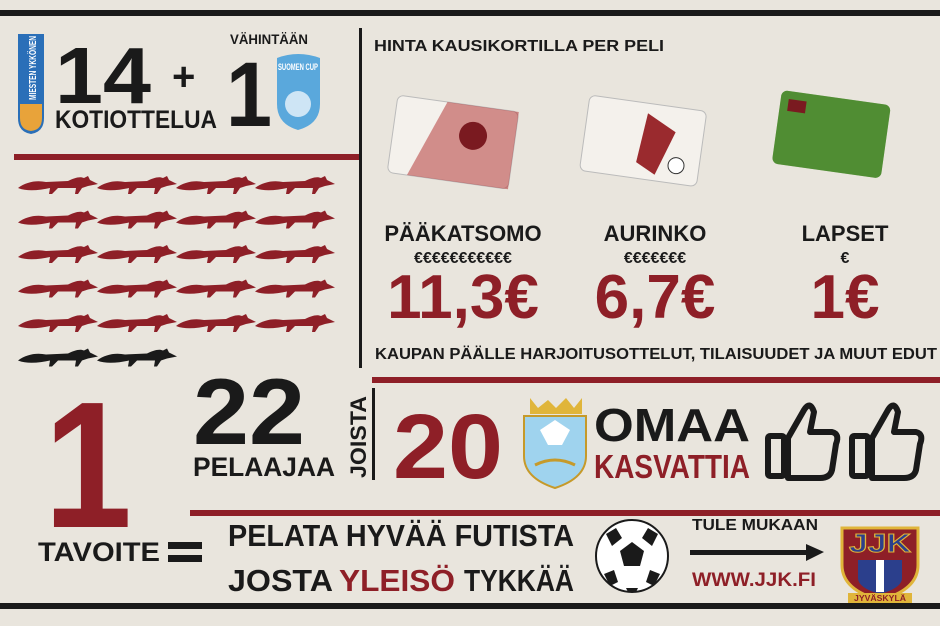 The height and width of the screenshot is (626, 940). I want to click on goal-line: PELATA HYVÄÄ FUTISTA, so click(401, 535).